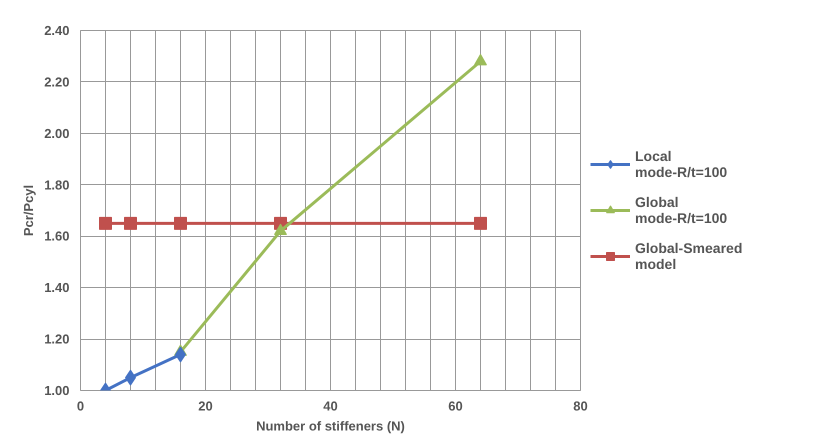  Describe the element at coordinates (57, 288) in the screenshot. I see `y-tick-label: 1.40` at that location.